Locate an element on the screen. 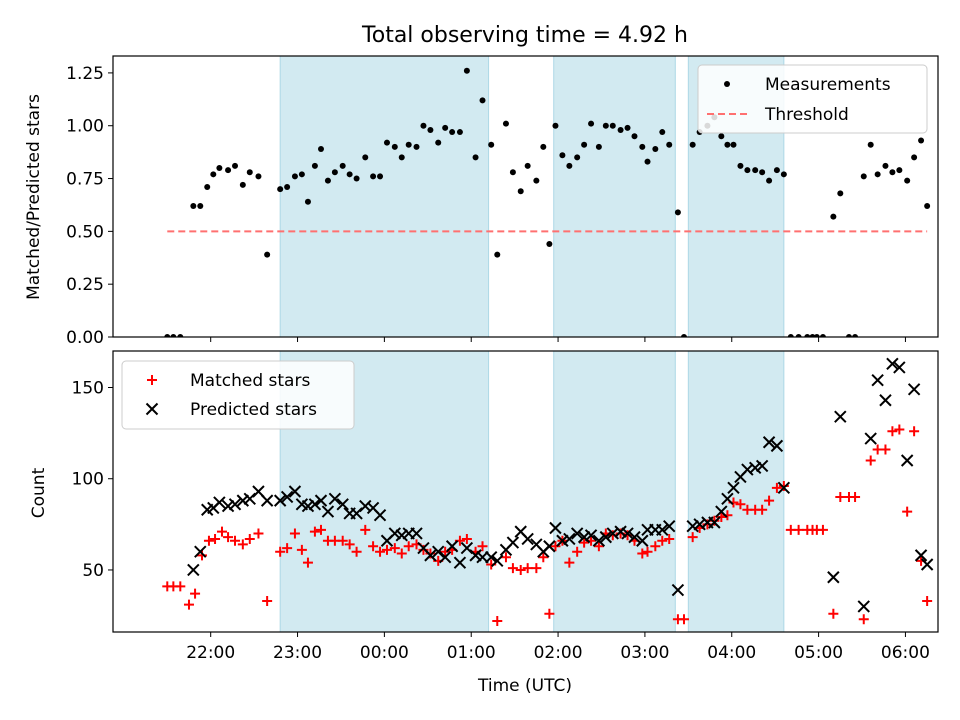  x-tick-label: 06:00 is located at coordinates (905, 653).